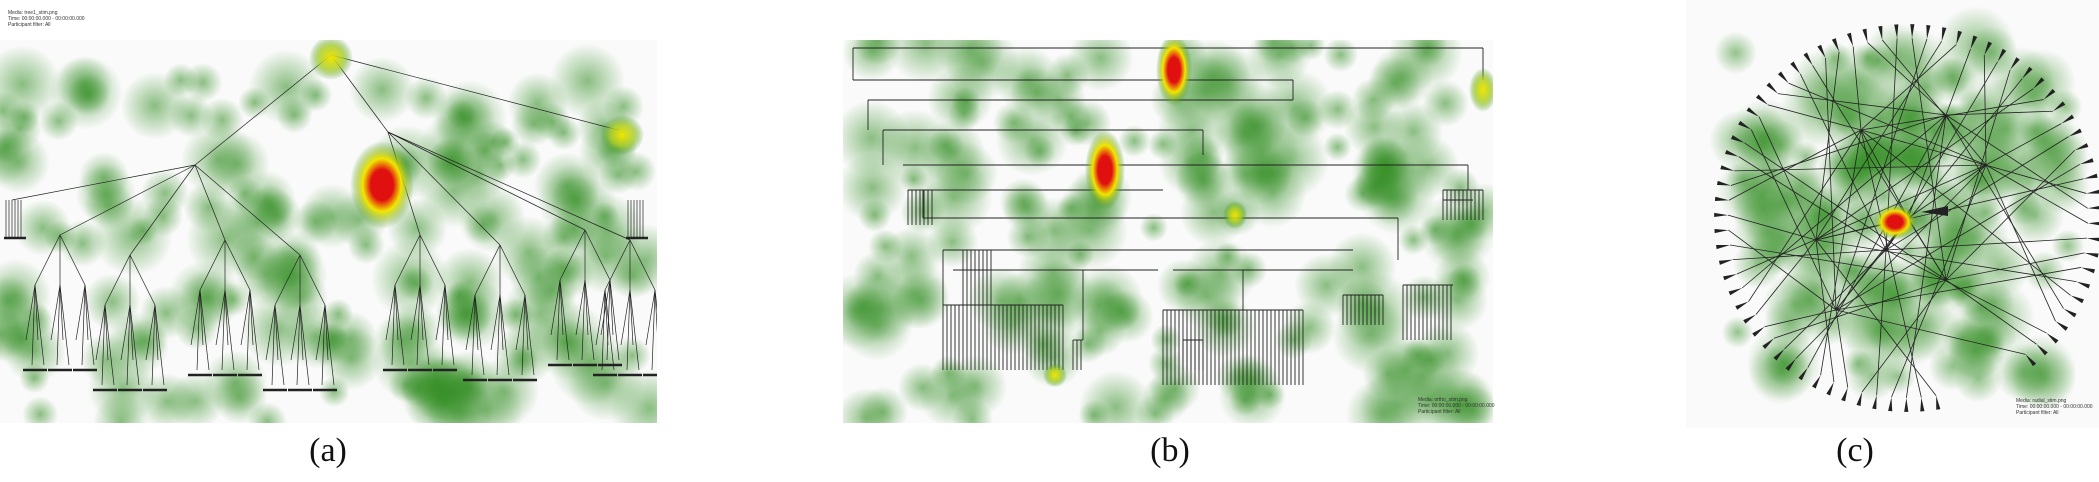 This screenshot has height=482, width=2099. What do you see at coordinates (1456, 406) in the screenshot?
I see `legend-line: Time: 00:00:00.000 - 00:00:00.000` at bounding box center [1456, 406].